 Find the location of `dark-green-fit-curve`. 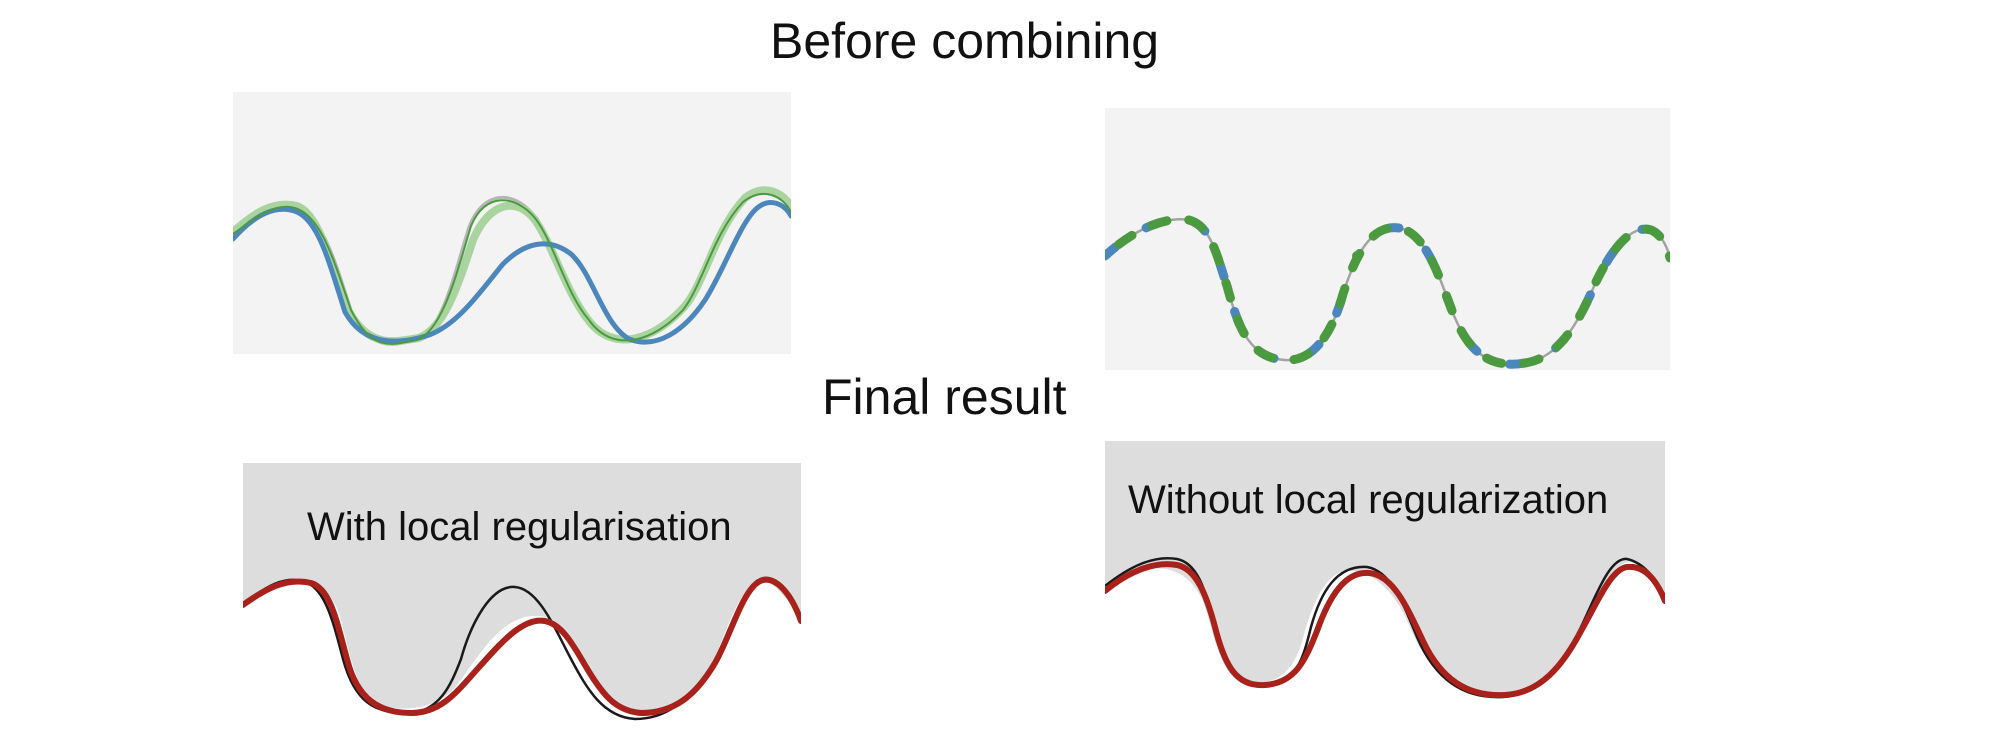

dark-green-fit-curve is located at coordinates (512, 268).